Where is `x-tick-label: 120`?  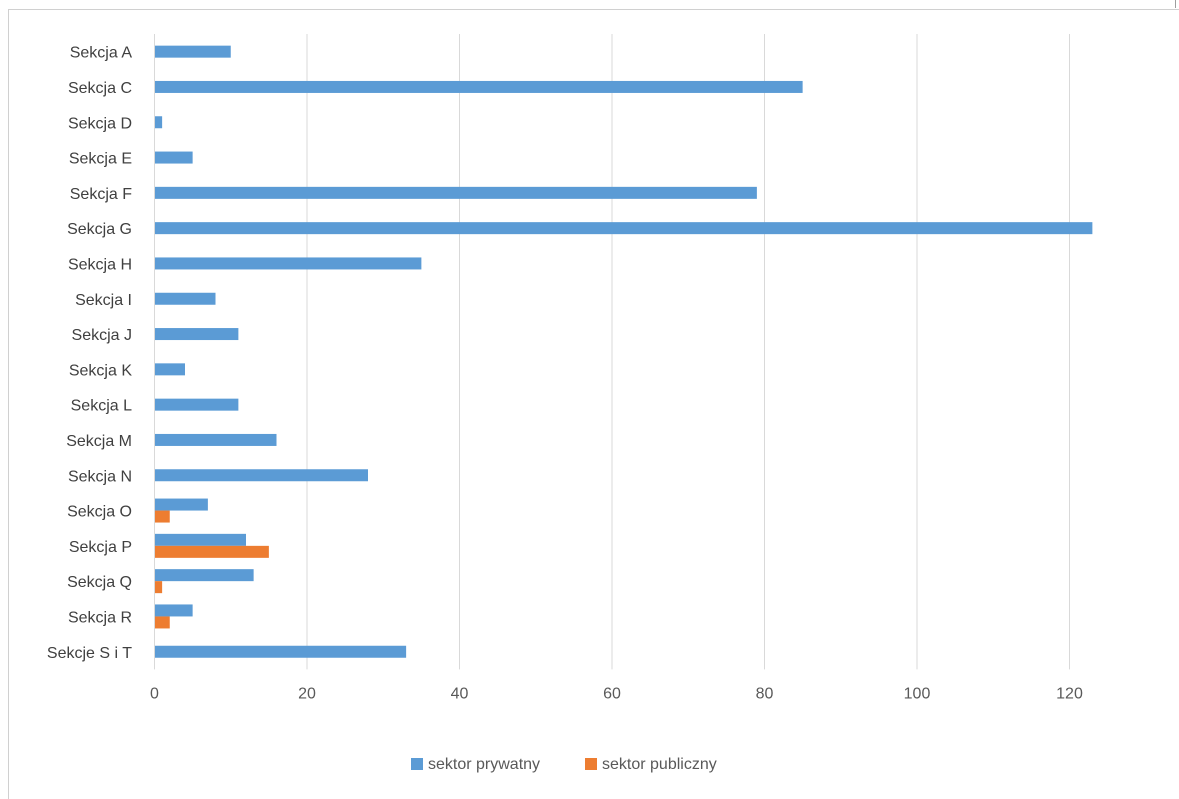 x-tick-label: 120 is located at coordinates (1069, 693).